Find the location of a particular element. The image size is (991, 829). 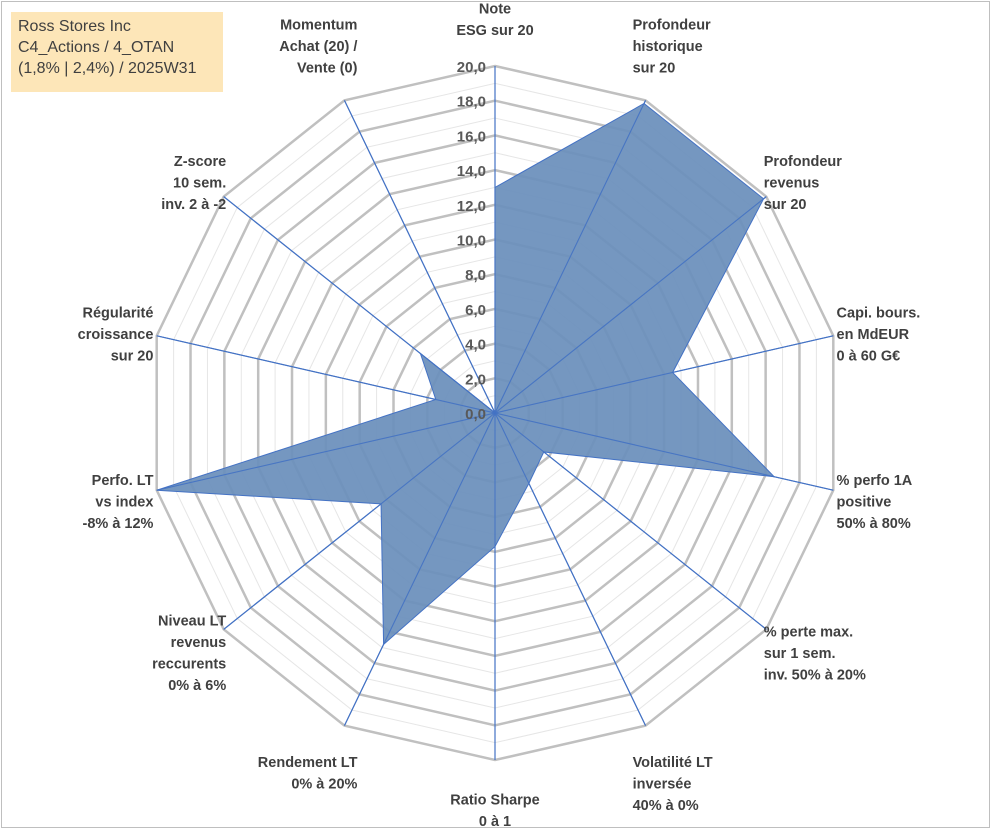

axis-label: % perfo 1A positive 50% à 80% is located at coordinates (875, 502).